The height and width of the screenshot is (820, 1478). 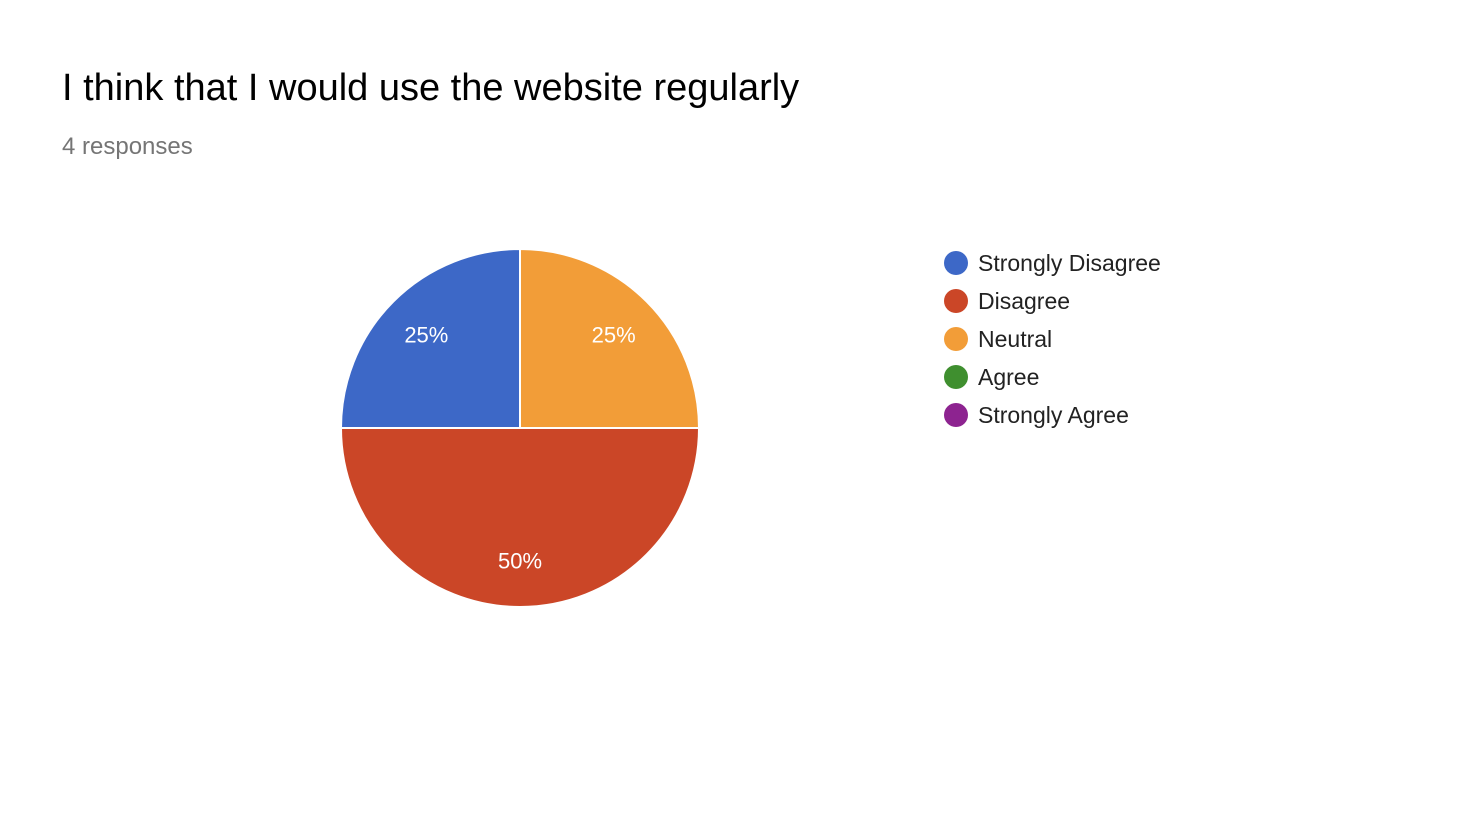 I want to click on legend-item-neutral: Neutral, so click(x=1052, y=339).